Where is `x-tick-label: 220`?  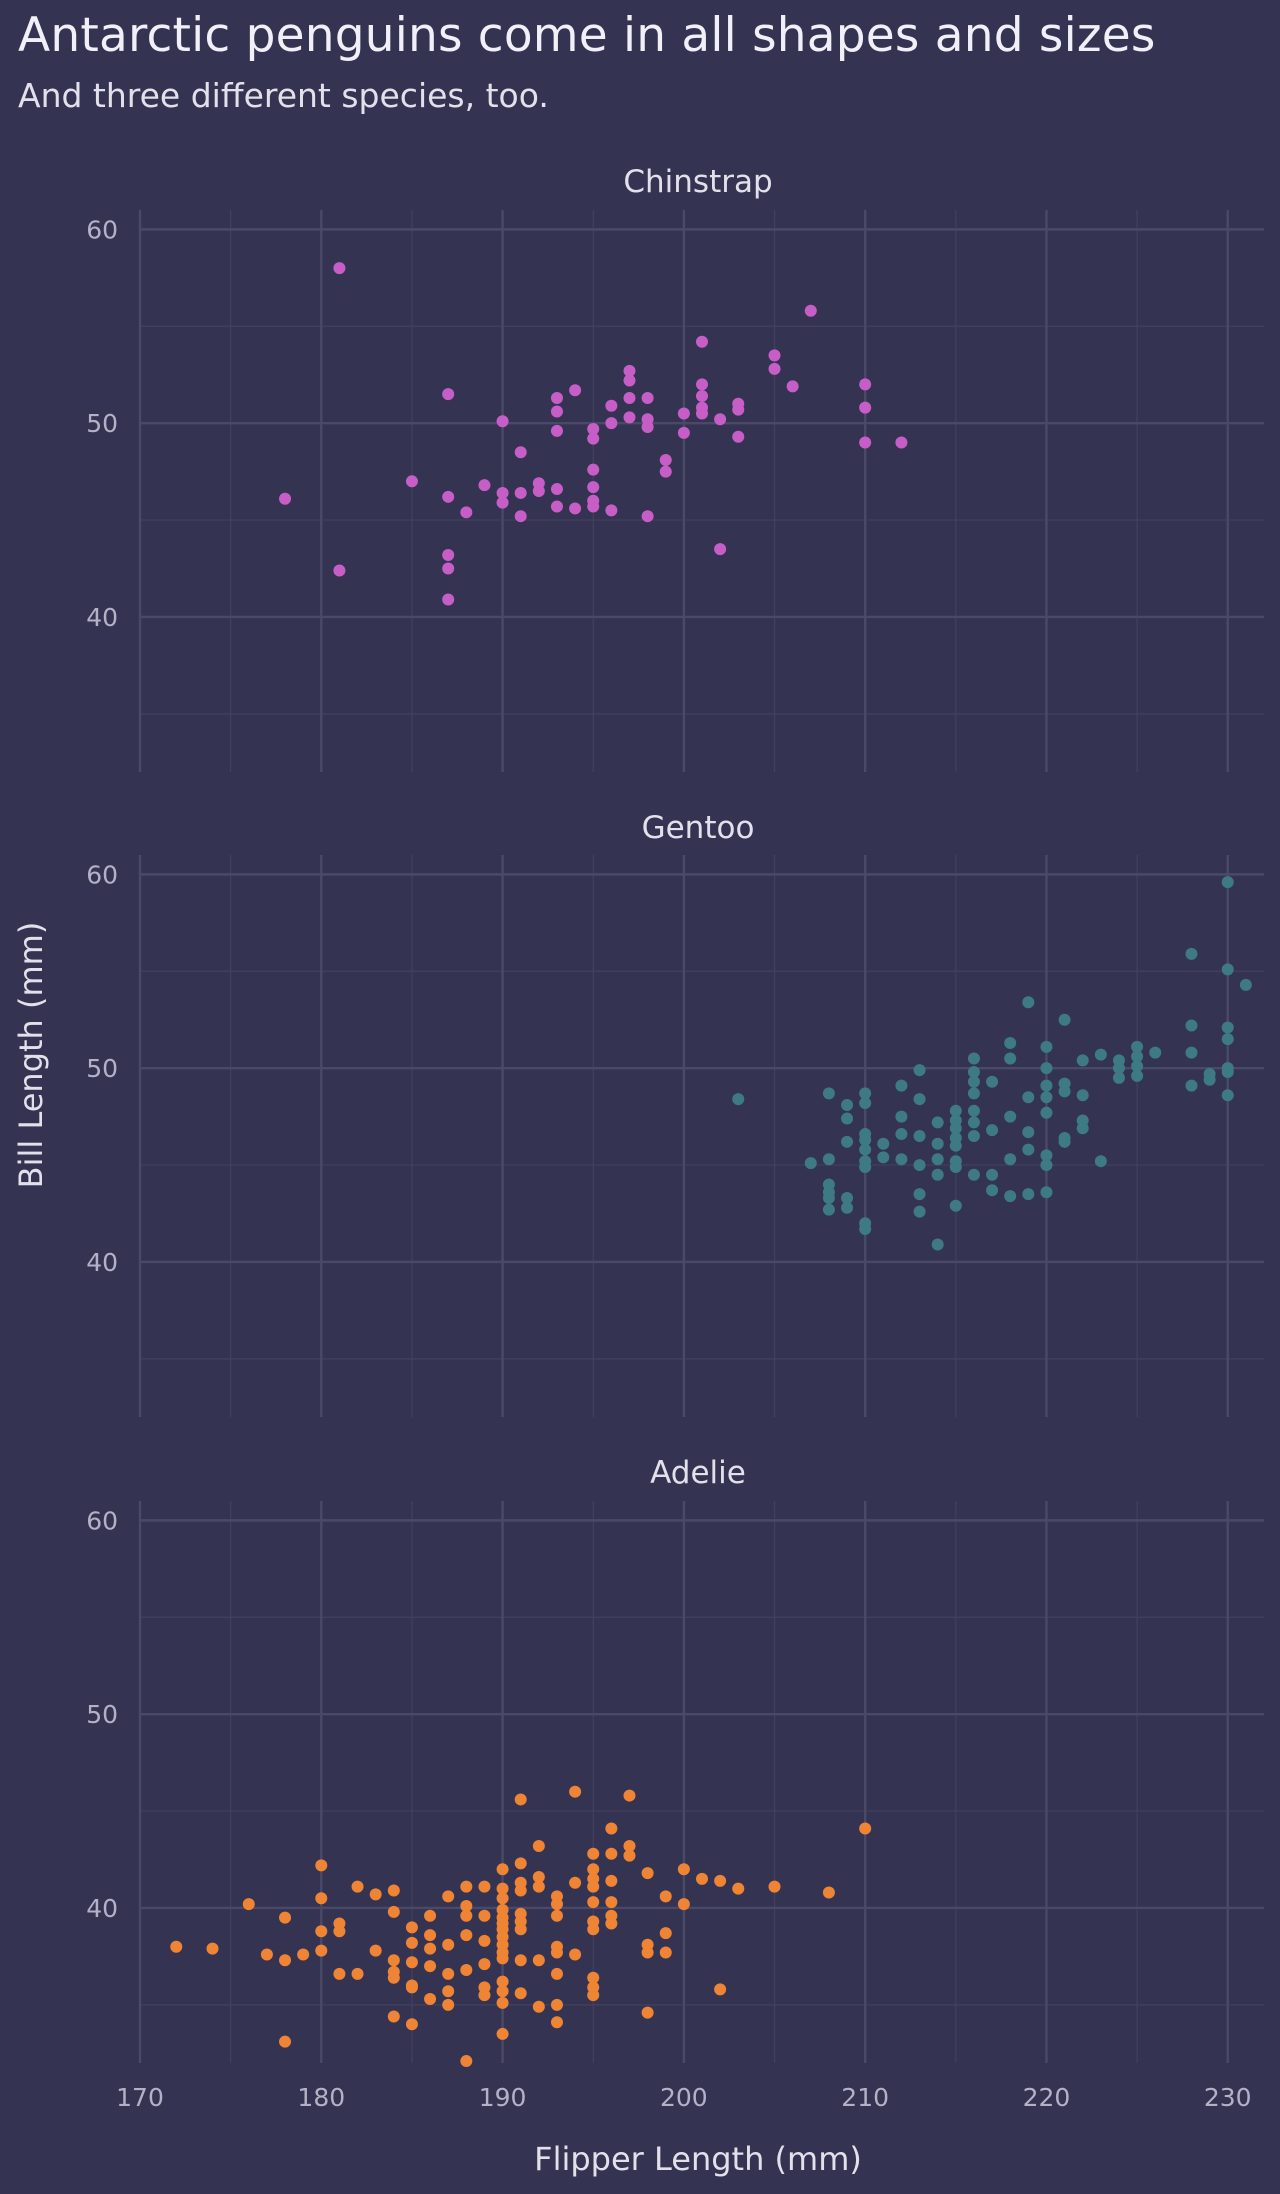 x-tick-label: 220 is located at coordinates (1047, 2097).